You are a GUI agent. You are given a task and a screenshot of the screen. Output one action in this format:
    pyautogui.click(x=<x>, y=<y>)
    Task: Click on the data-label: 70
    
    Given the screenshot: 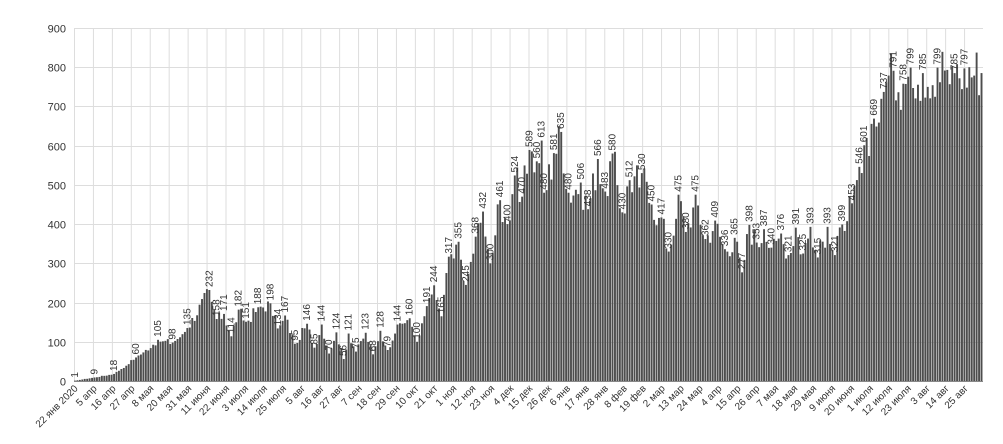 What is the action you would take?
    pyautogui.click(x=329, y=345)
    